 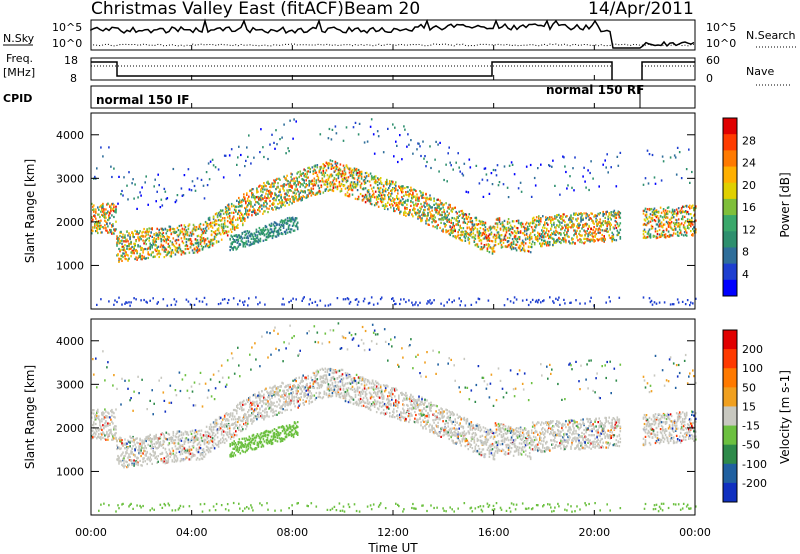 I want to click on colorbar-swatch, so click(x=730, y=239).